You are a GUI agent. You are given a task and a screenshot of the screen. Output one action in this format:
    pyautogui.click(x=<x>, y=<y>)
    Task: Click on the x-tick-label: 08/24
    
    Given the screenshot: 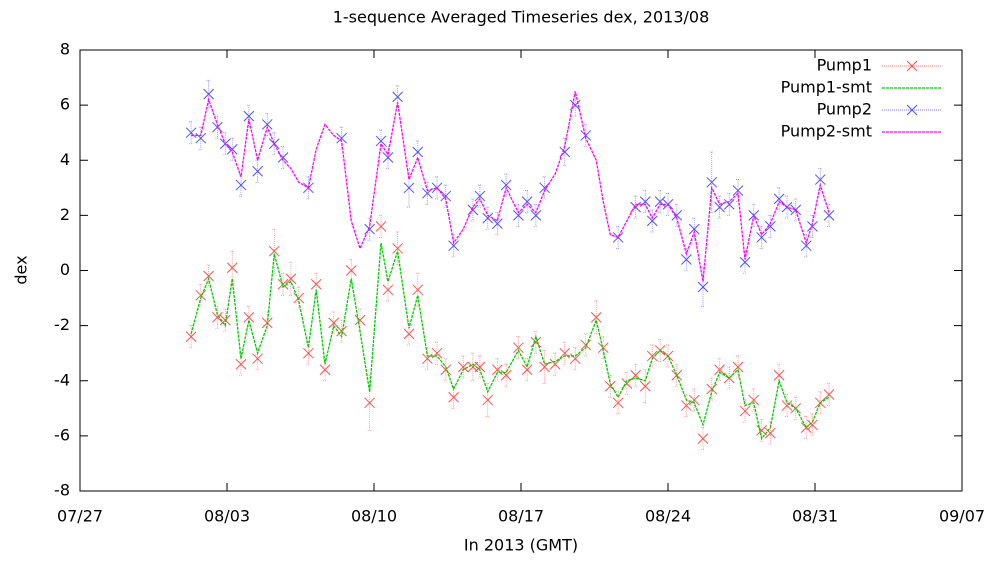 What is the action you would take?
    pyautogui.click(x=668, y=516)
    